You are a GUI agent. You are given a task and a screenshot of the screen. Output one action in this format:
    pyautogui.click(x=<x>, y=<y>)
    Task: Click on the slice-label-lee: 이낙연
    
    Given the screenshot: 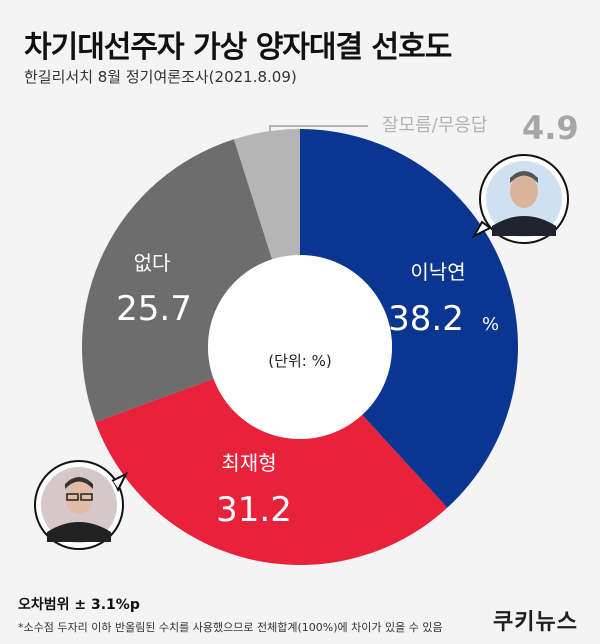 What is the action you would take?
    pyautogui.click(x=437, y=272)
    